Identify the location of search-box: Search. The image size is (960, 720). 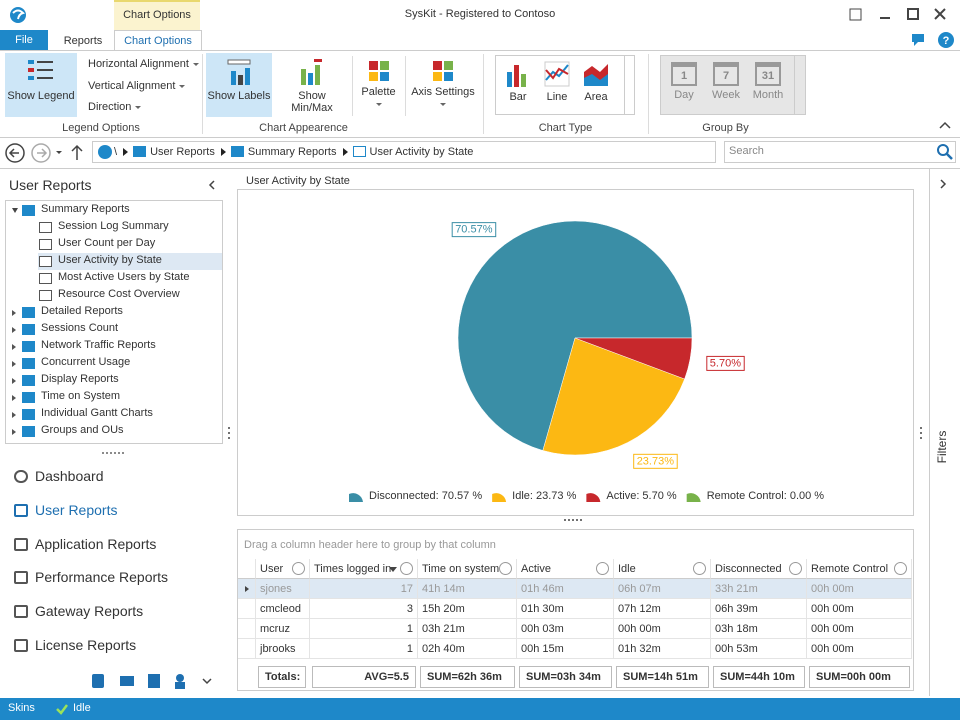
(840, 152).